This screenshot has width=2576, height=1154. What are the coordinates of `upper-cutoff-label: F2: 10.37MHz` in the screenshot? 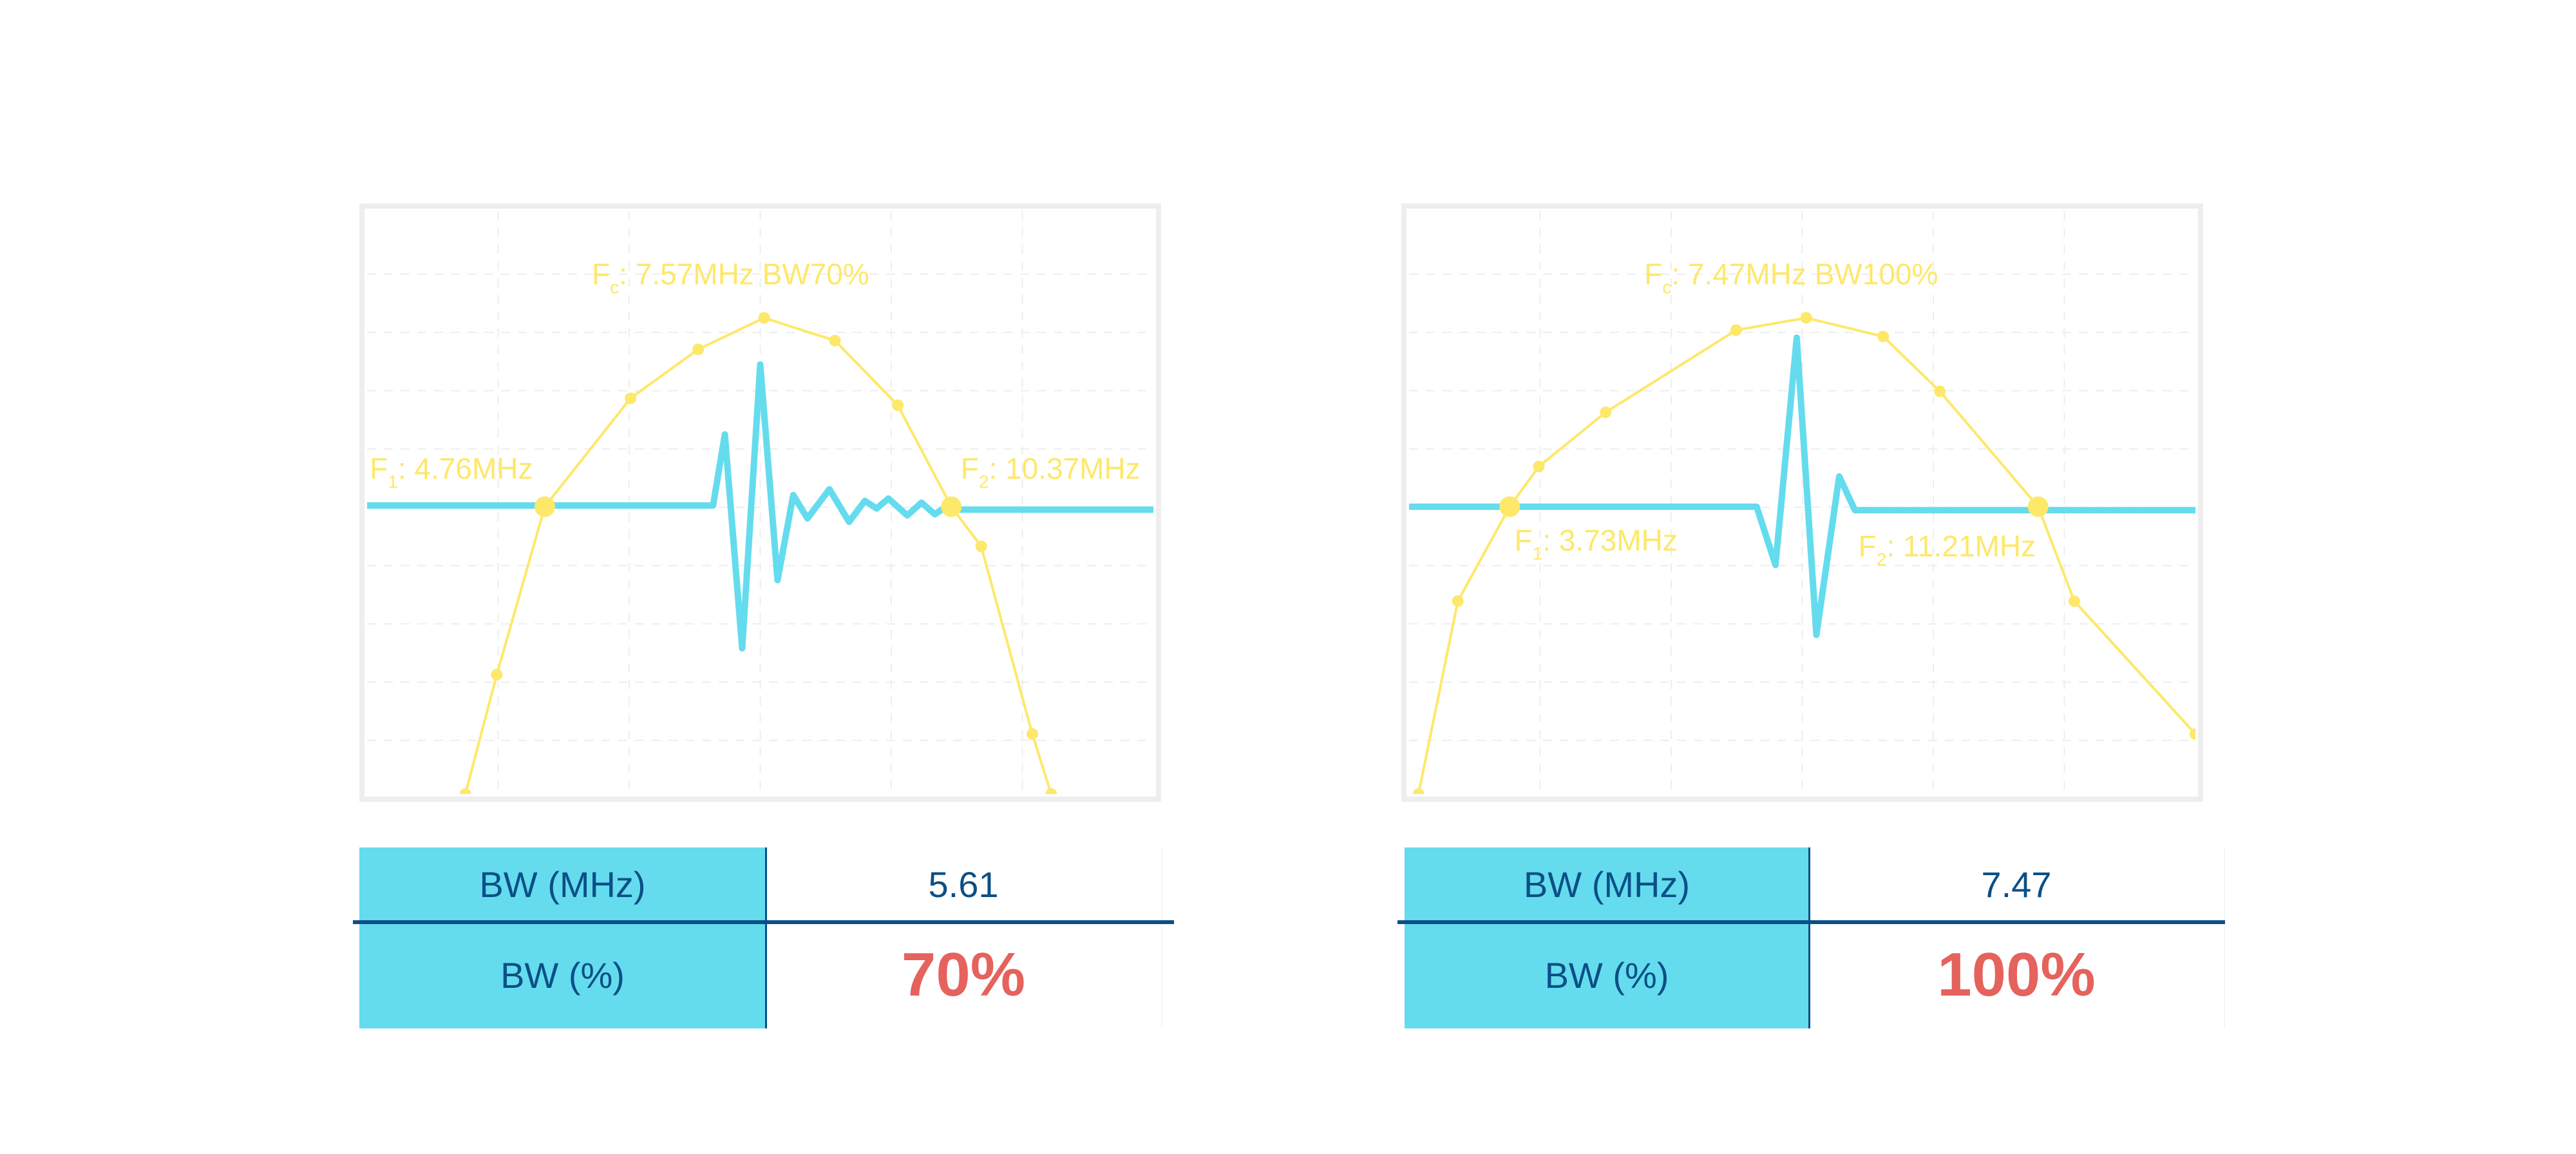 It's located at (1051, 471).